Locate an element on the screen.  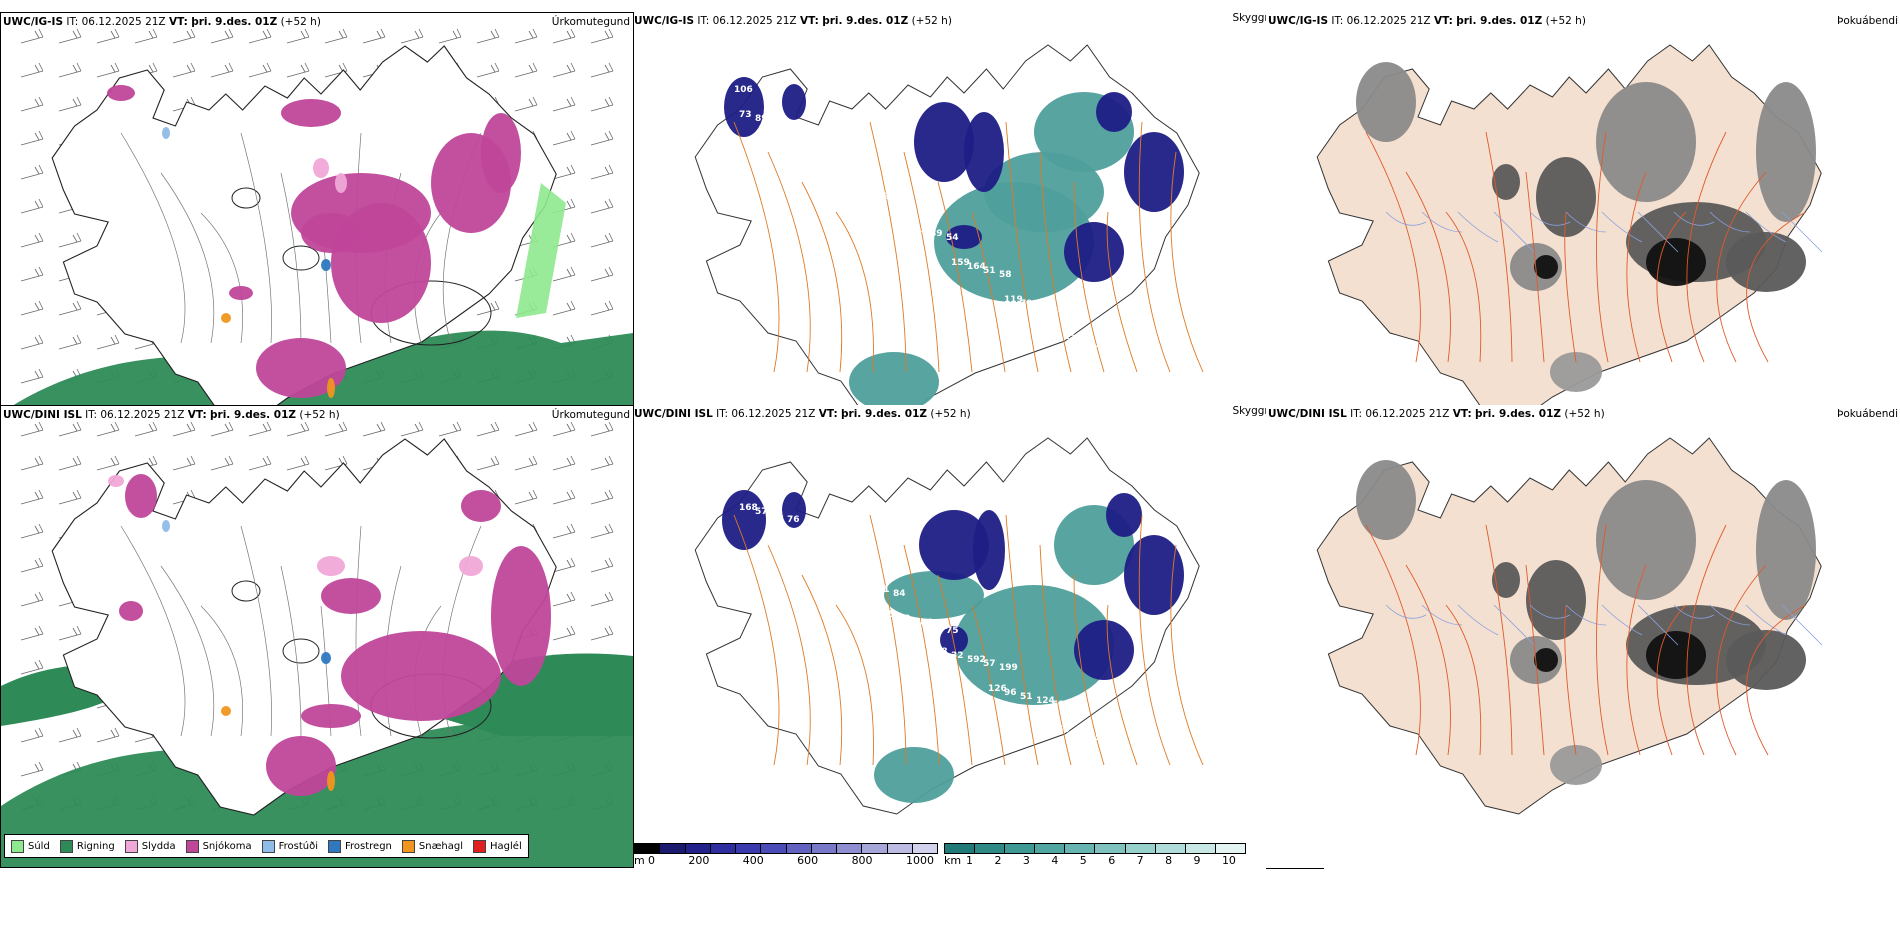
peak-label: 806 is located at coordinates (838, 185).